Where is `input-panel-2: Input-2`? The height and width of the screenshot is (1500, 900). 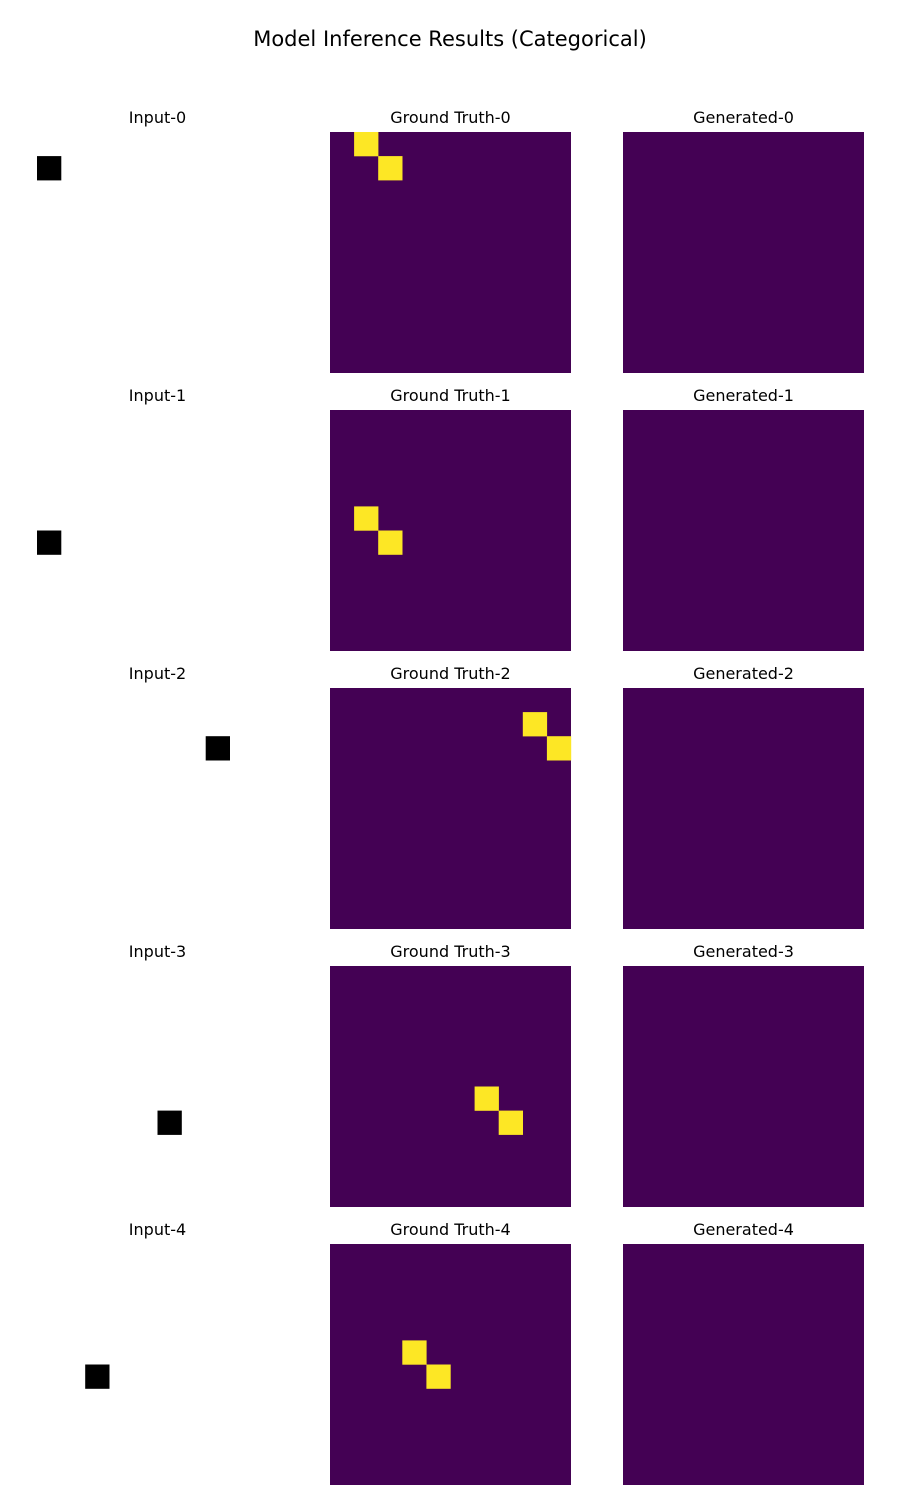 input-panel-2: Input-2 is located at coordinates (157, 796).